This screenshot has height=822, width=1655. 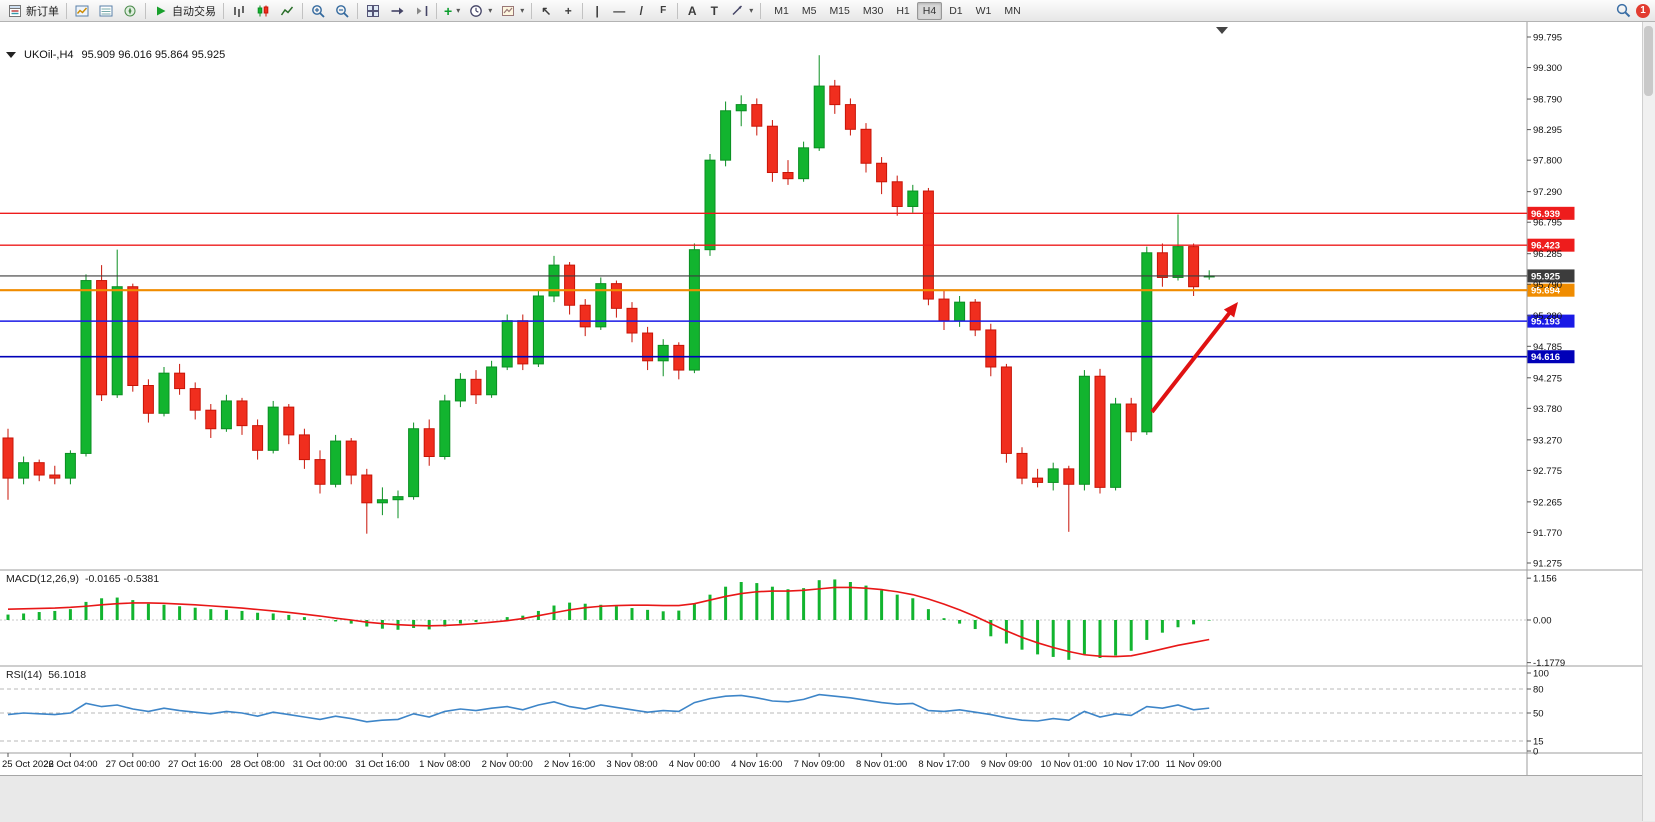 I want to click on templates-dropdown: ▾, so click(x=512, y=11).